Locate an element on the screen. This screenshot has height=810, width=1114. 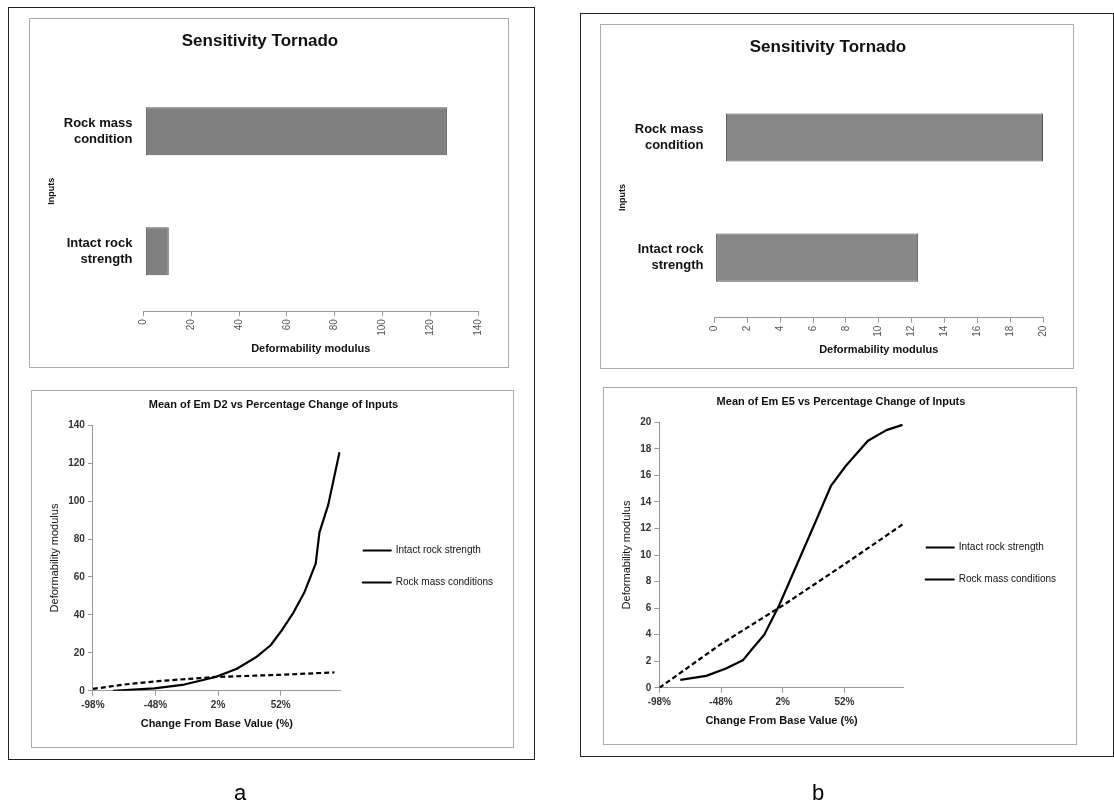
y-tick-label: 8 is located at coordinates (648, 581).